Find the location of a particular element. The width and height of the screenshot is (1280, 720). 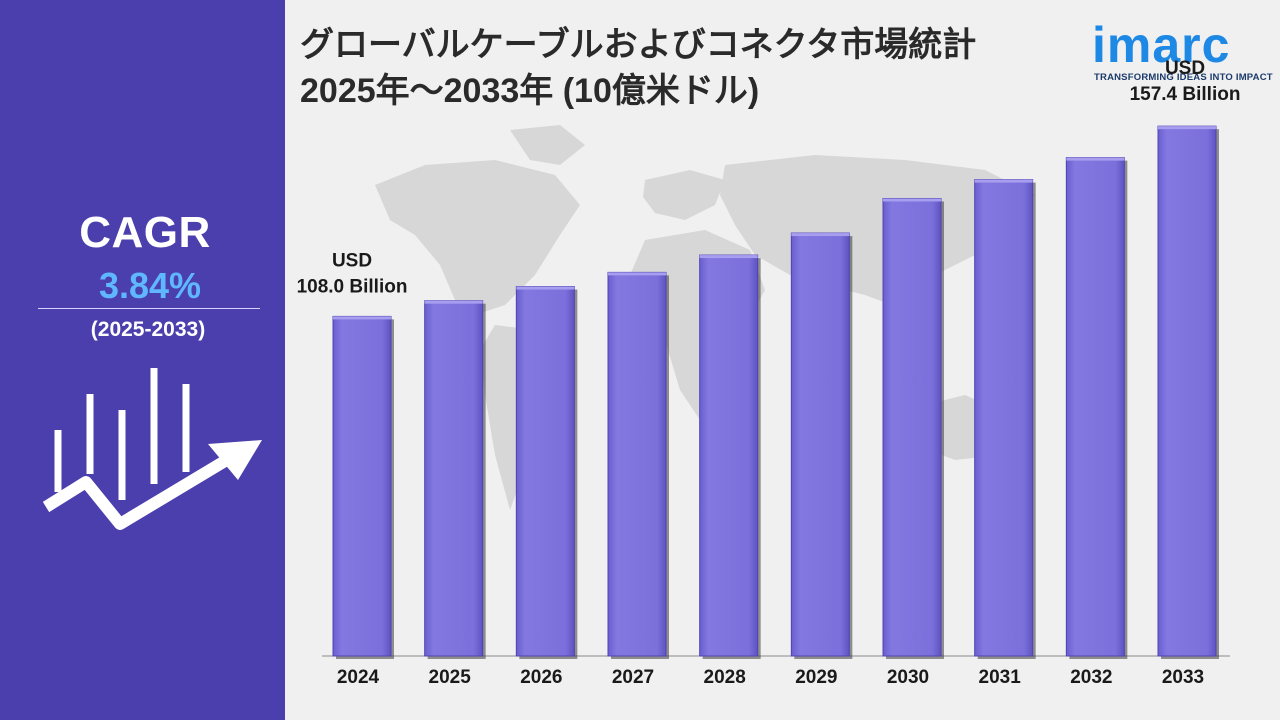

bar-2032 is located at coordinates (1095, 407).